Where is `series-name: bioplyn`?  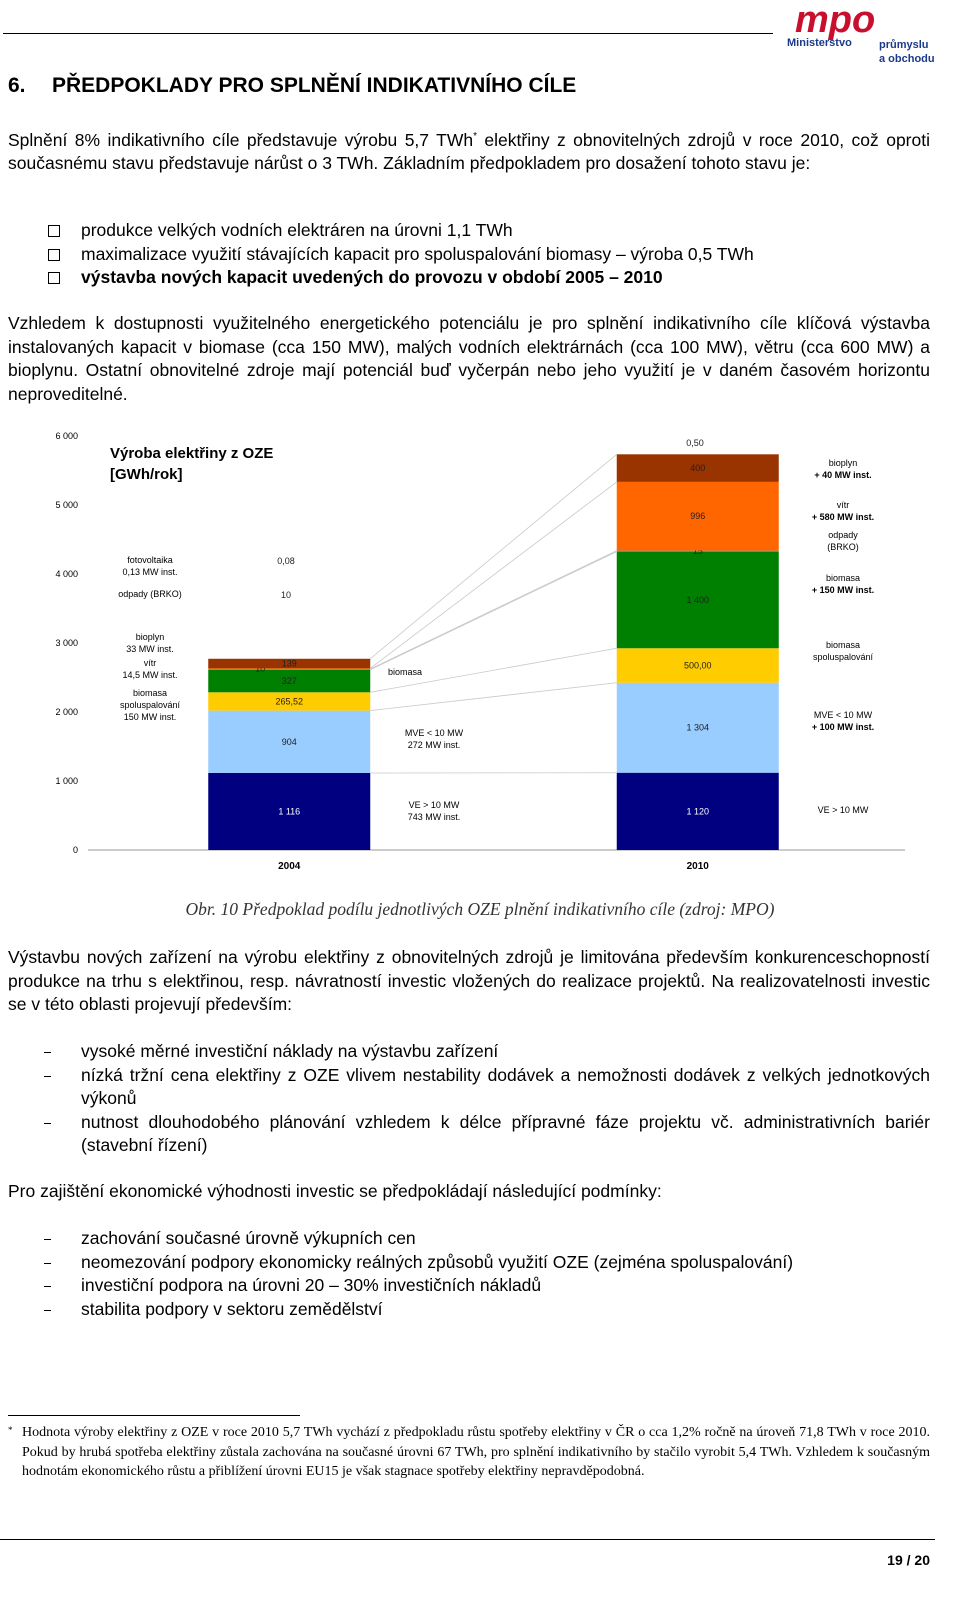
series-name: bioplyn is located at coordinates (843, 463).